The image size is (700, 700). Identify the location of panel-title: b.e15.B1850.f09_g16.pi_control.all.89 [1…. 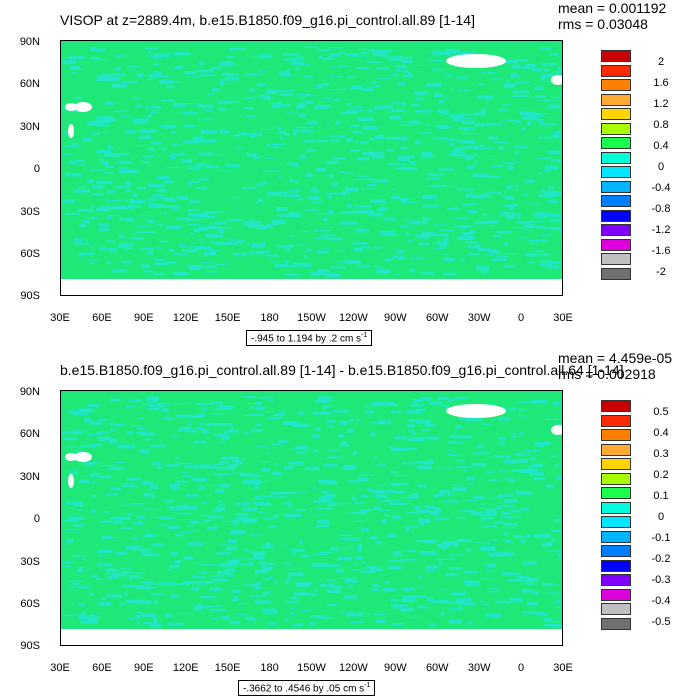
(342, 370).